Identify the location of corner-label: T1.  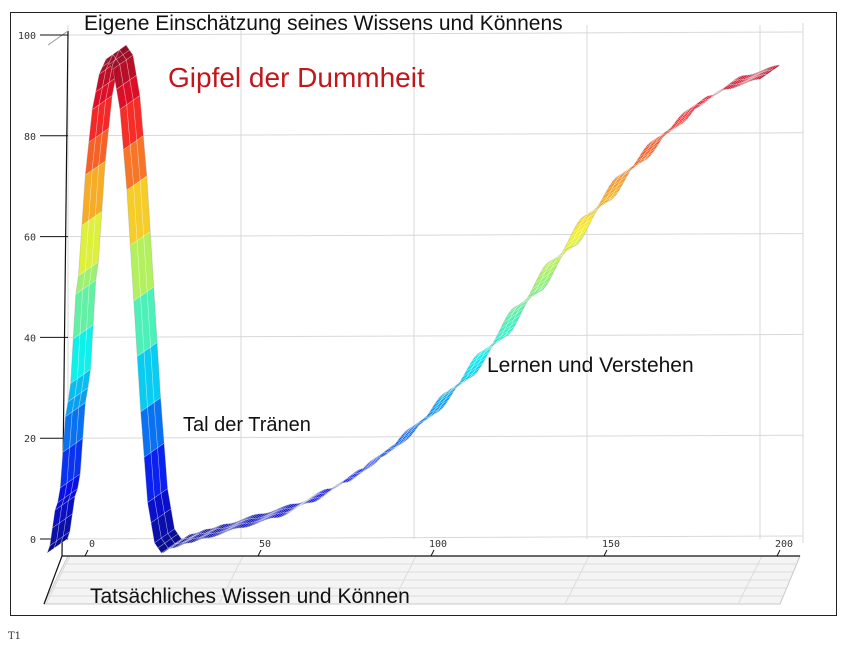
(15, 636).